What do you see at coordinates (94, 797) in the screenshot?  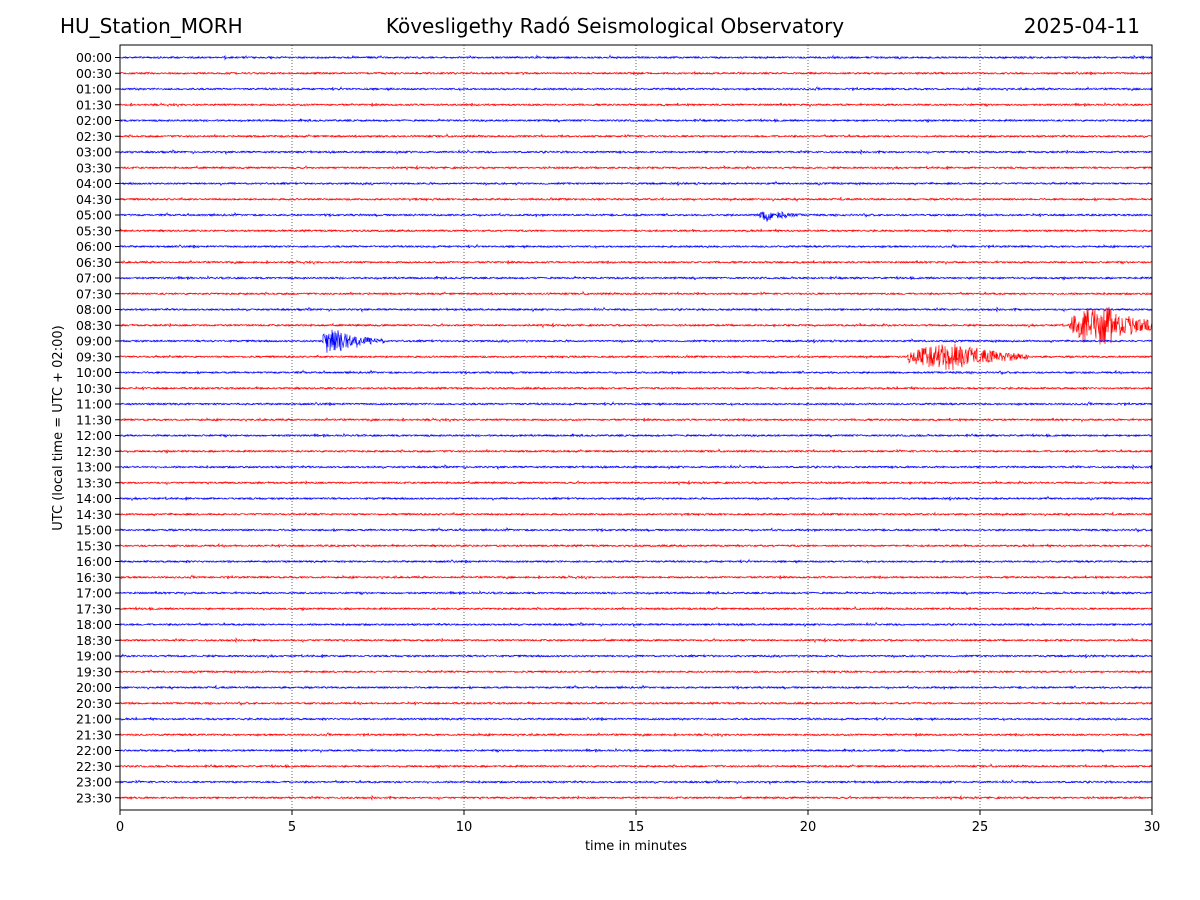 I see `y-tick-label: 23:30` at bounding box center [94, 797].